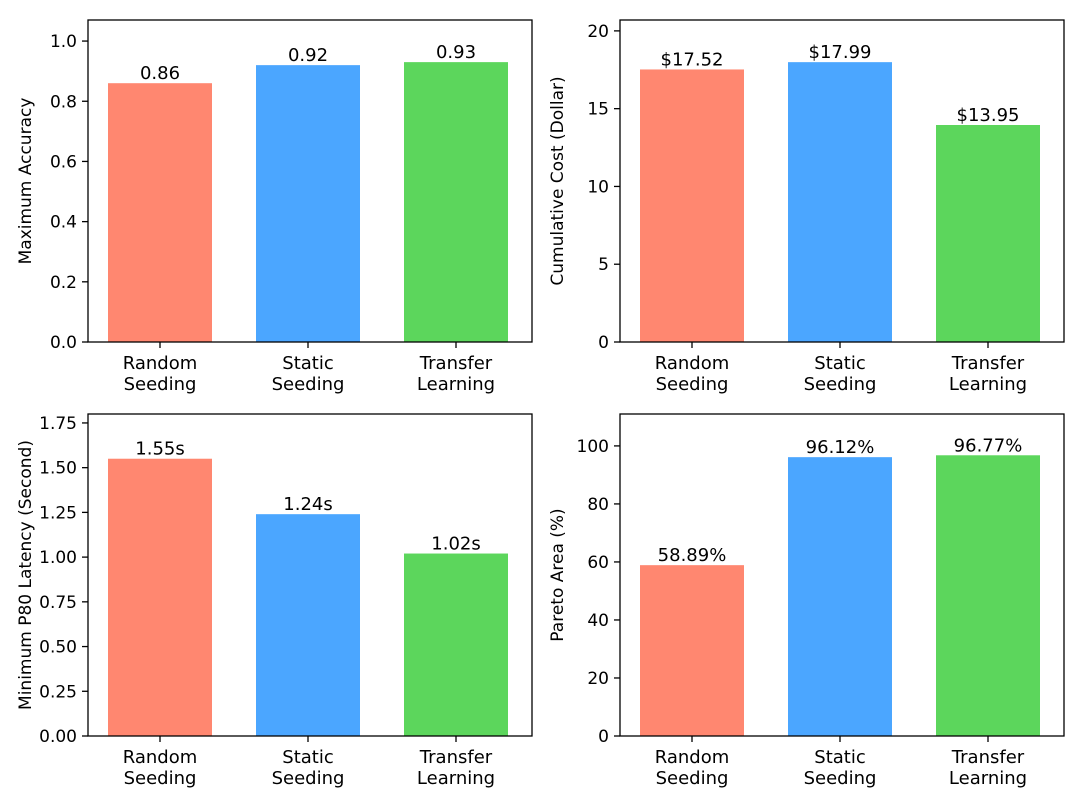 The height and width of the screenshot is (810, 1080). Describe the element at coordinates (840, 447) in the screenshot. I see `bar-value-label: 96.12%` at that location.